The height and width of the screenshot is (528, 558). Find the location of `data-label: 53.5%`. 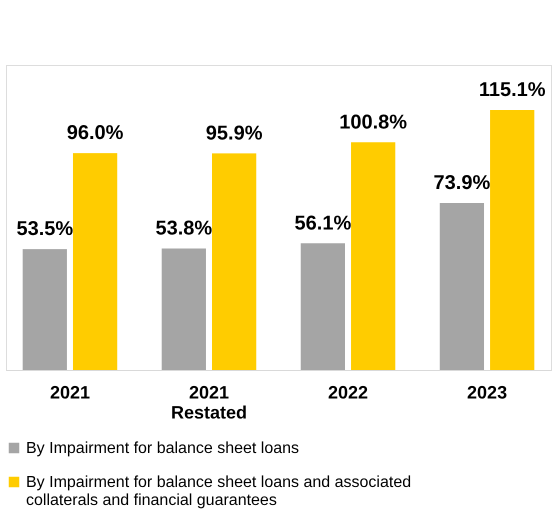

data-label: 53.5% is located at coordinates (45, 229).